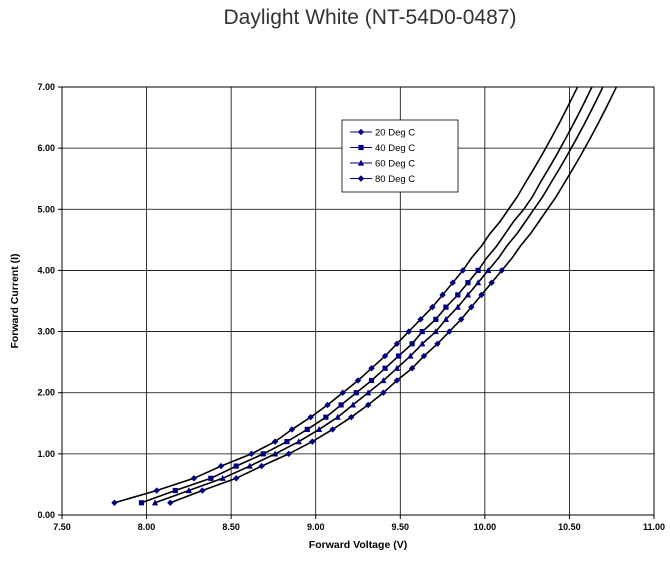 This screenshot has height=565, width=670. What do you see at coordinates (46, 515) in the screenshot?
I see `y-tick-label: 0.00` at bounding box center [46, 515].